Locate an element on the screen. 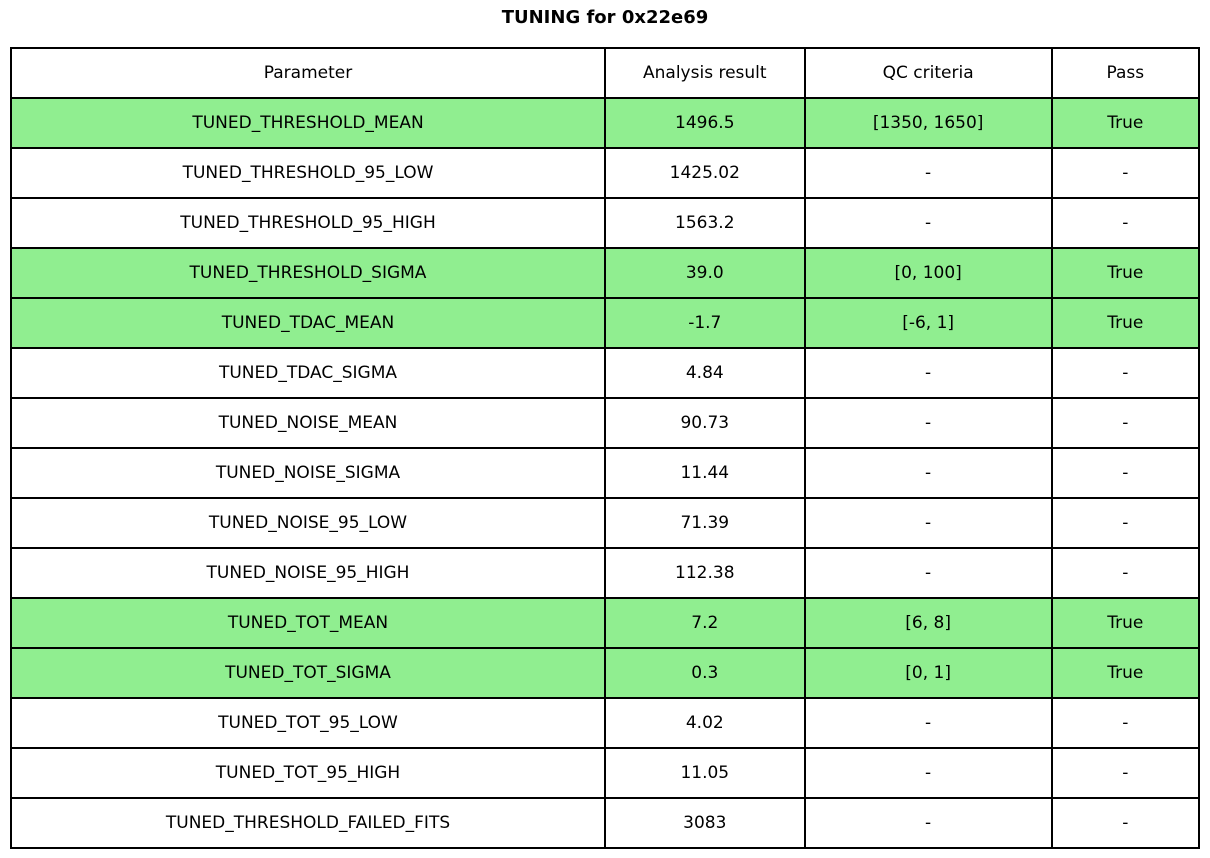  result-cell: 1425.02 is located at coordinates (705, 173).